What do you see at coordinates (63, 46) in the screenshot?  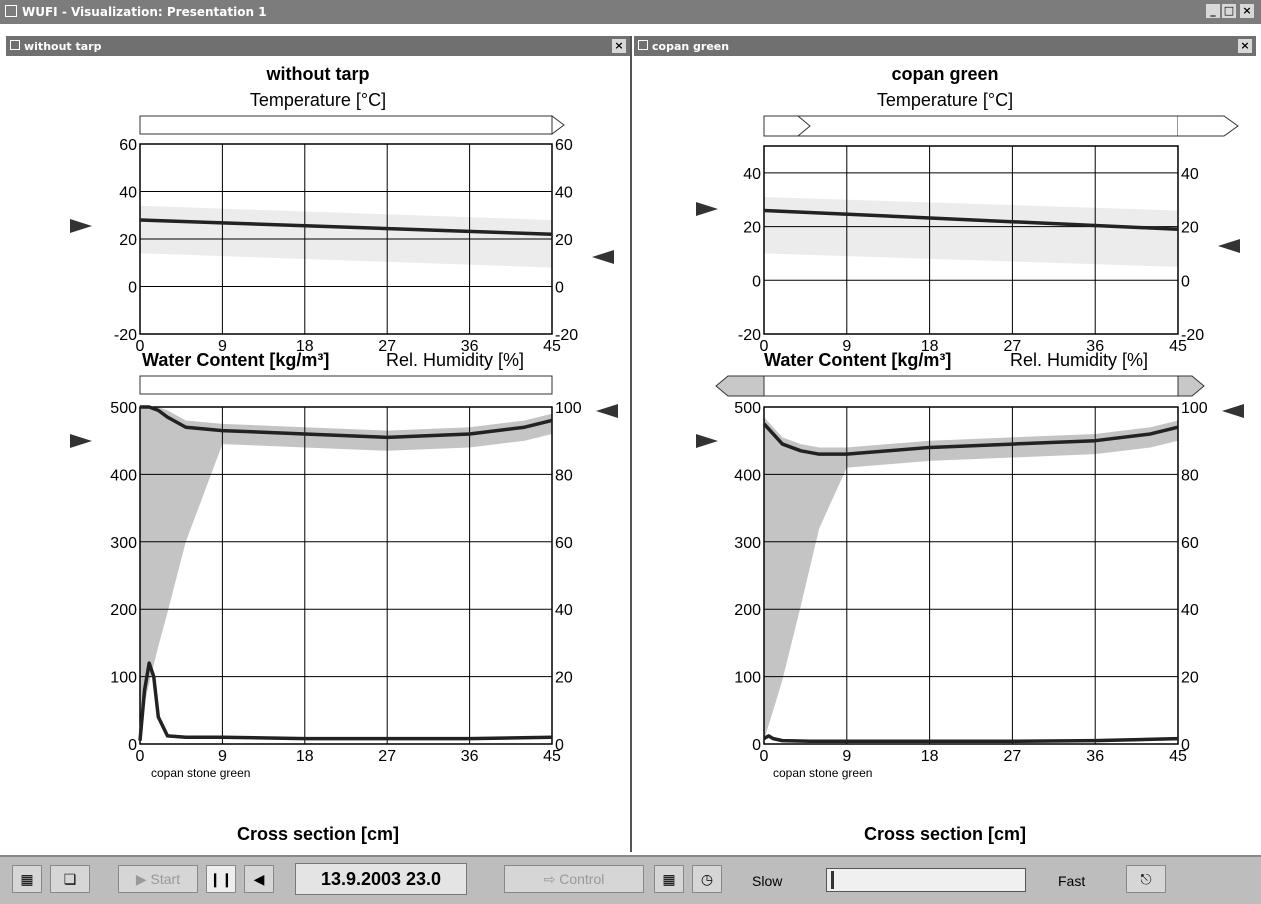 I see `panel-window-title: without tarp` at bounding box center [63, 46].